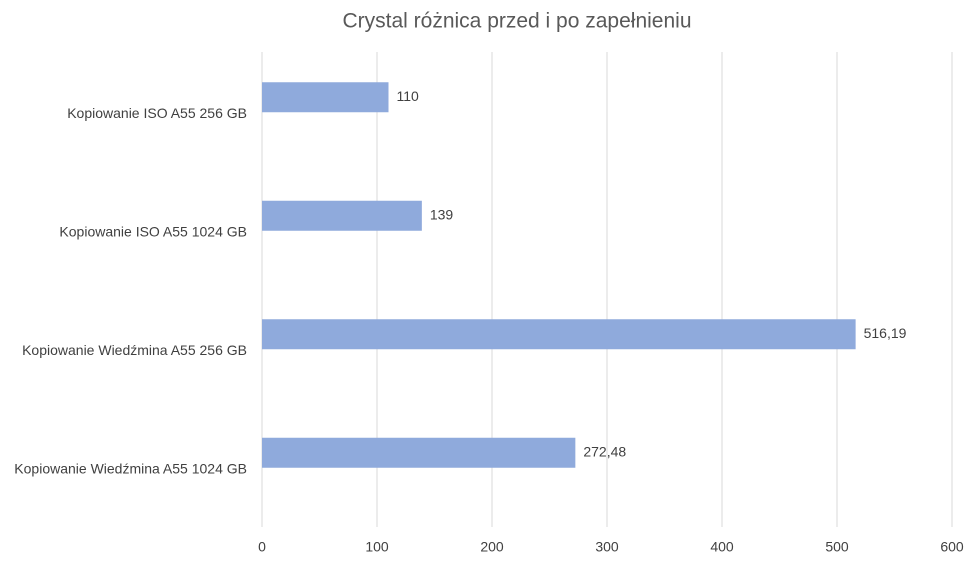 This screenshot has height=565, width=978. I want to click on y-tick-label: Kopiowanie ISO A55 256 GB, so click(157, 113).